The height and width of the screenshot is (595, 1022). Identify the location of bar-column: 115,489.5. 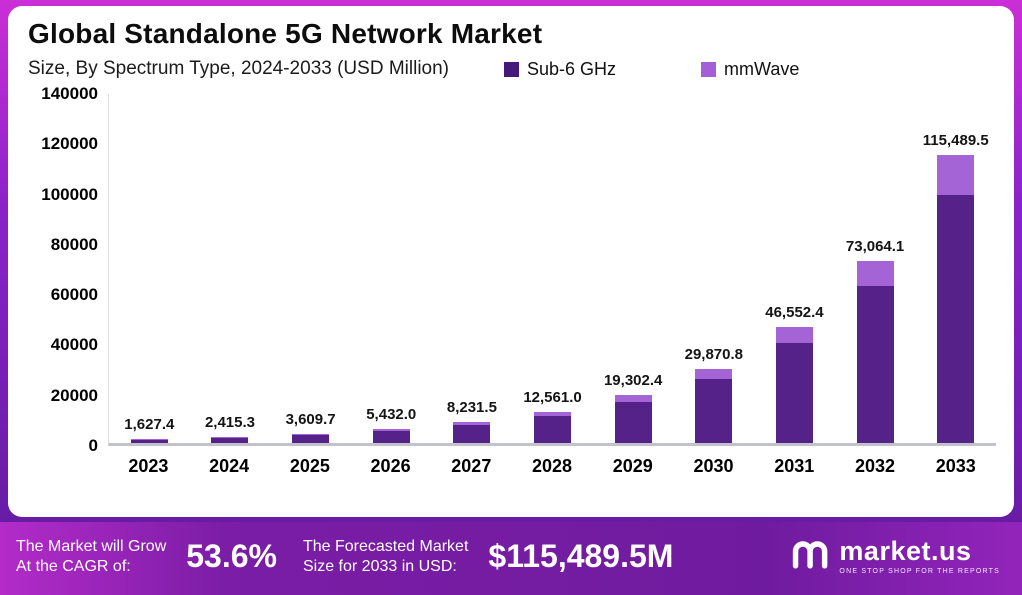
(955, 268).